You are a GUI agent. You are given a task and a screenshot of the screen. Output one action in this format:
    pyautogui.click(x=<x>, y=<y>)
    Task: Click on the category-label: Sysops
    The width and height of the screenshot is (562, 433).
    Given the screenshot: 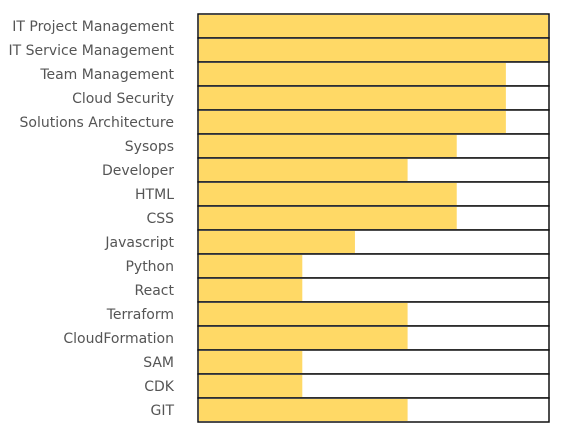 What is the action you would take?
    pyautogui.click(x=149, y=147)
    